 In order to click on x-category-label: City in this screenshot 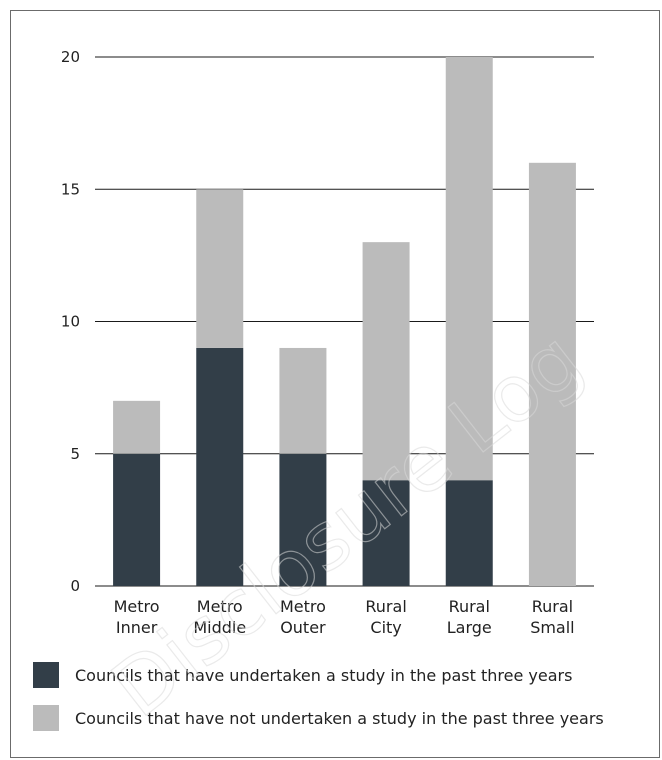, I will do `click(385, 627)`.